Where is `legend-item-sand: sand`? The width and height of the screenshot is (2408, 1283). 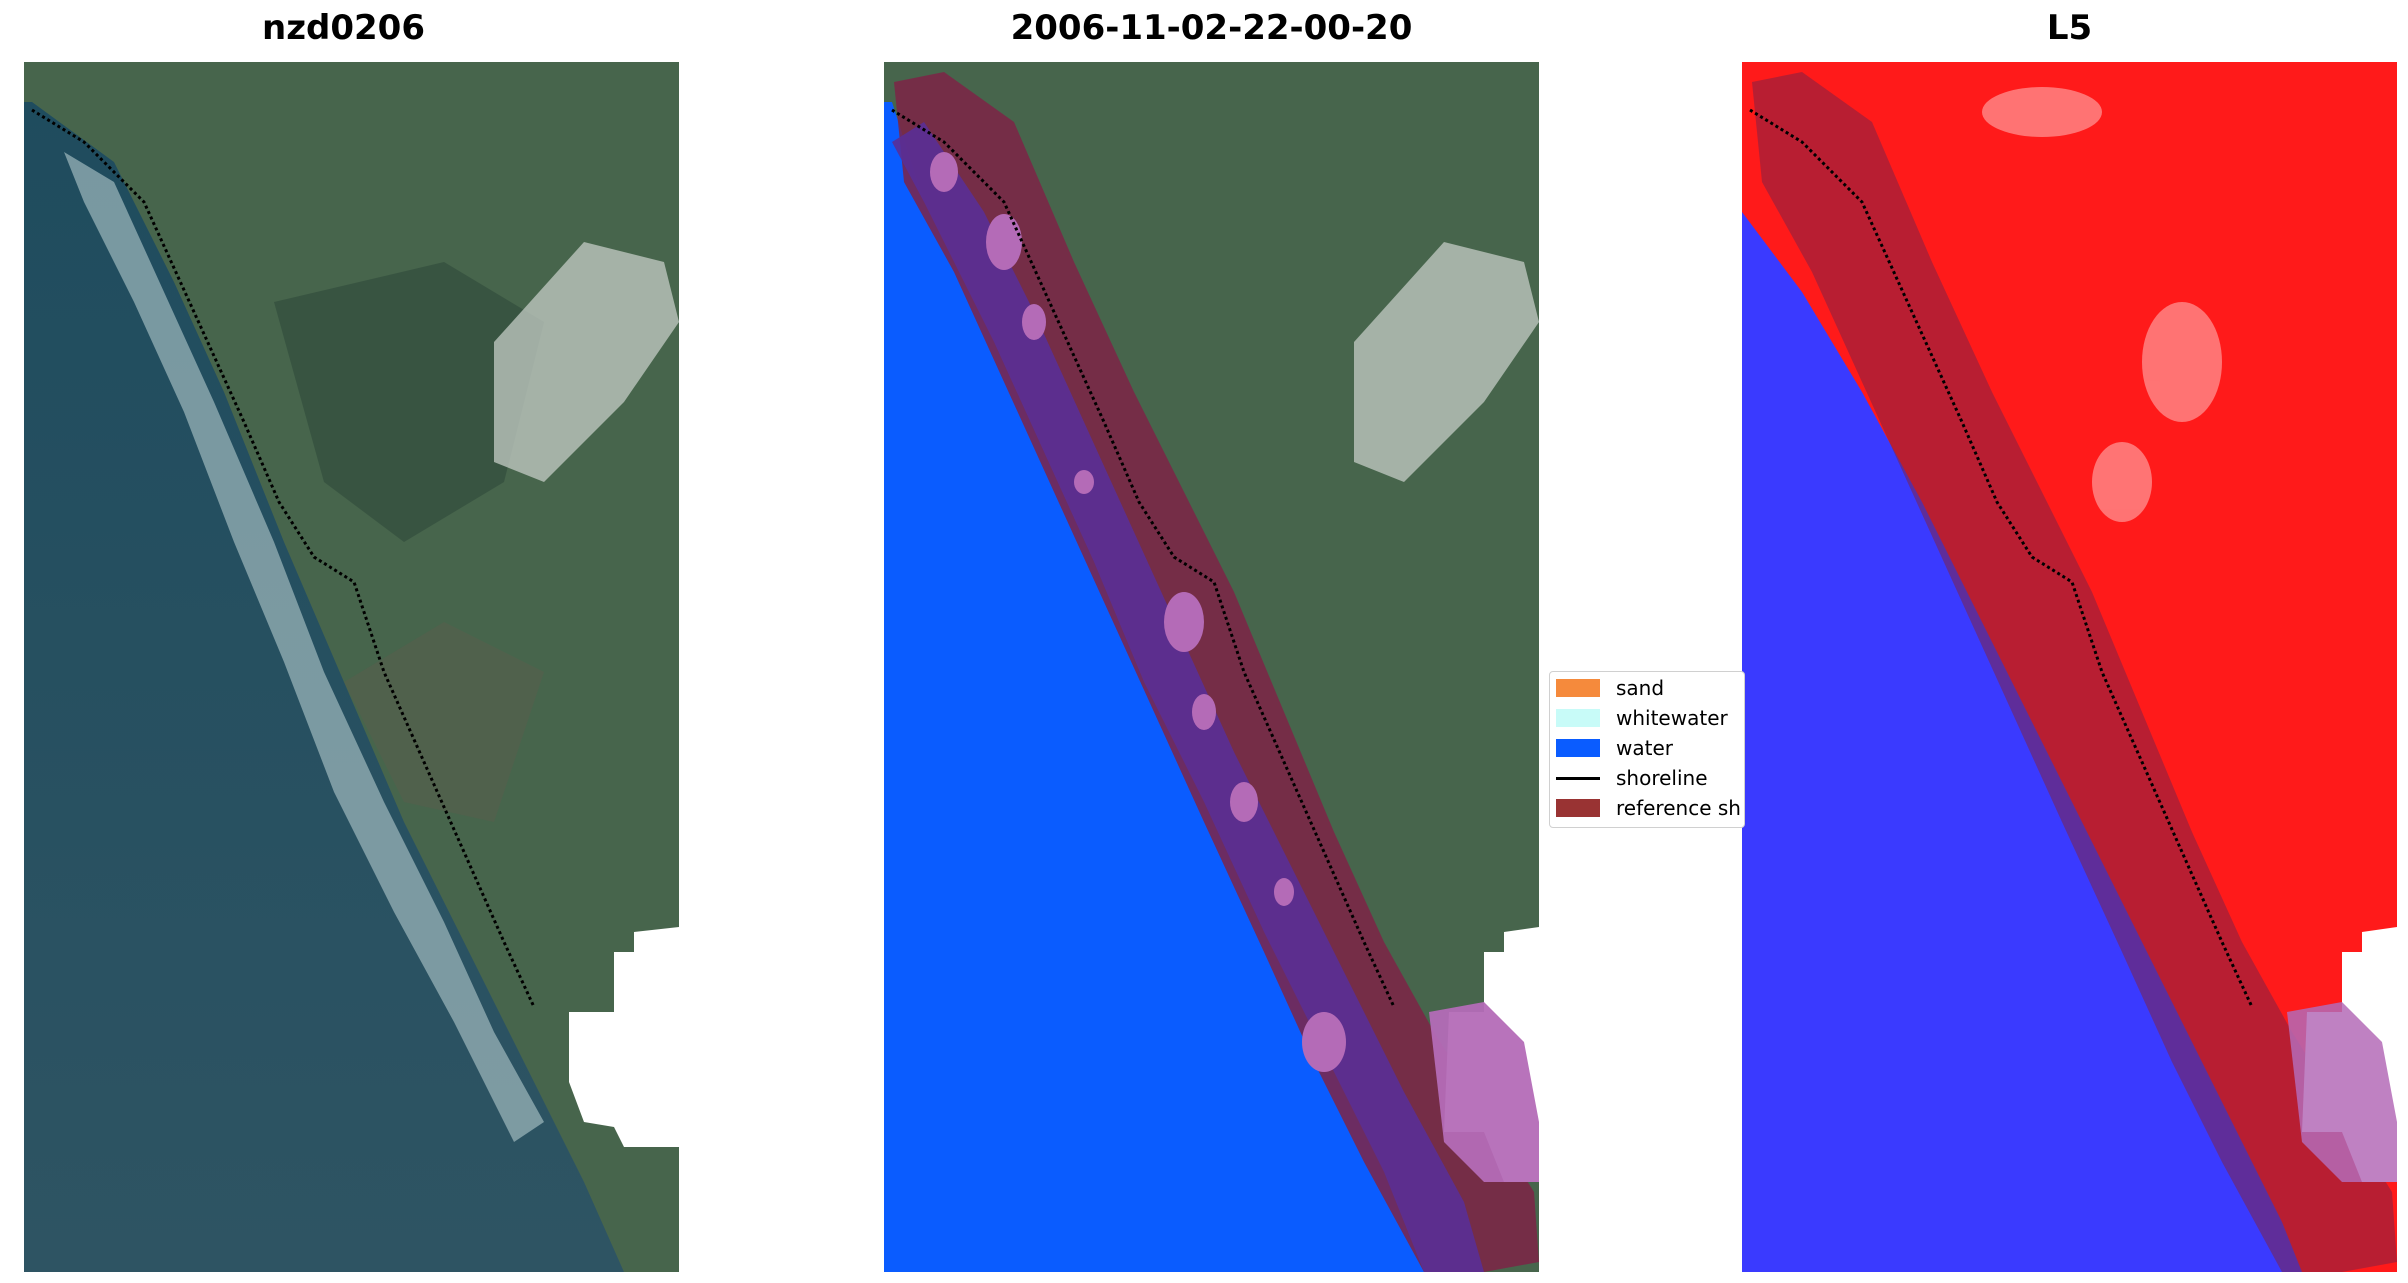
legend-item-sand: sand is located at coordinates (1610, 688).